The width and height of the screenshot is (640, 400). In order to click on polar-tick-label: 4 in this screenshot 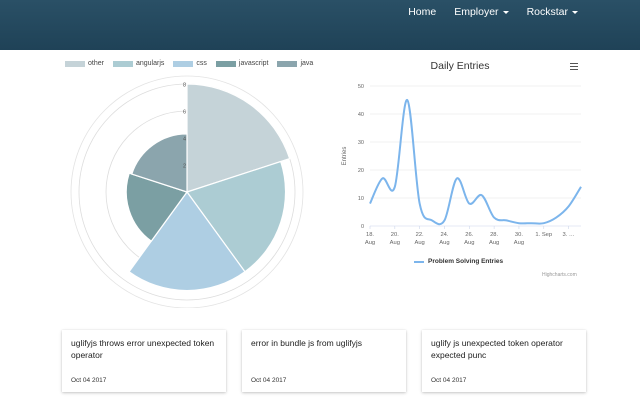, I will do `click(184, 140)`.